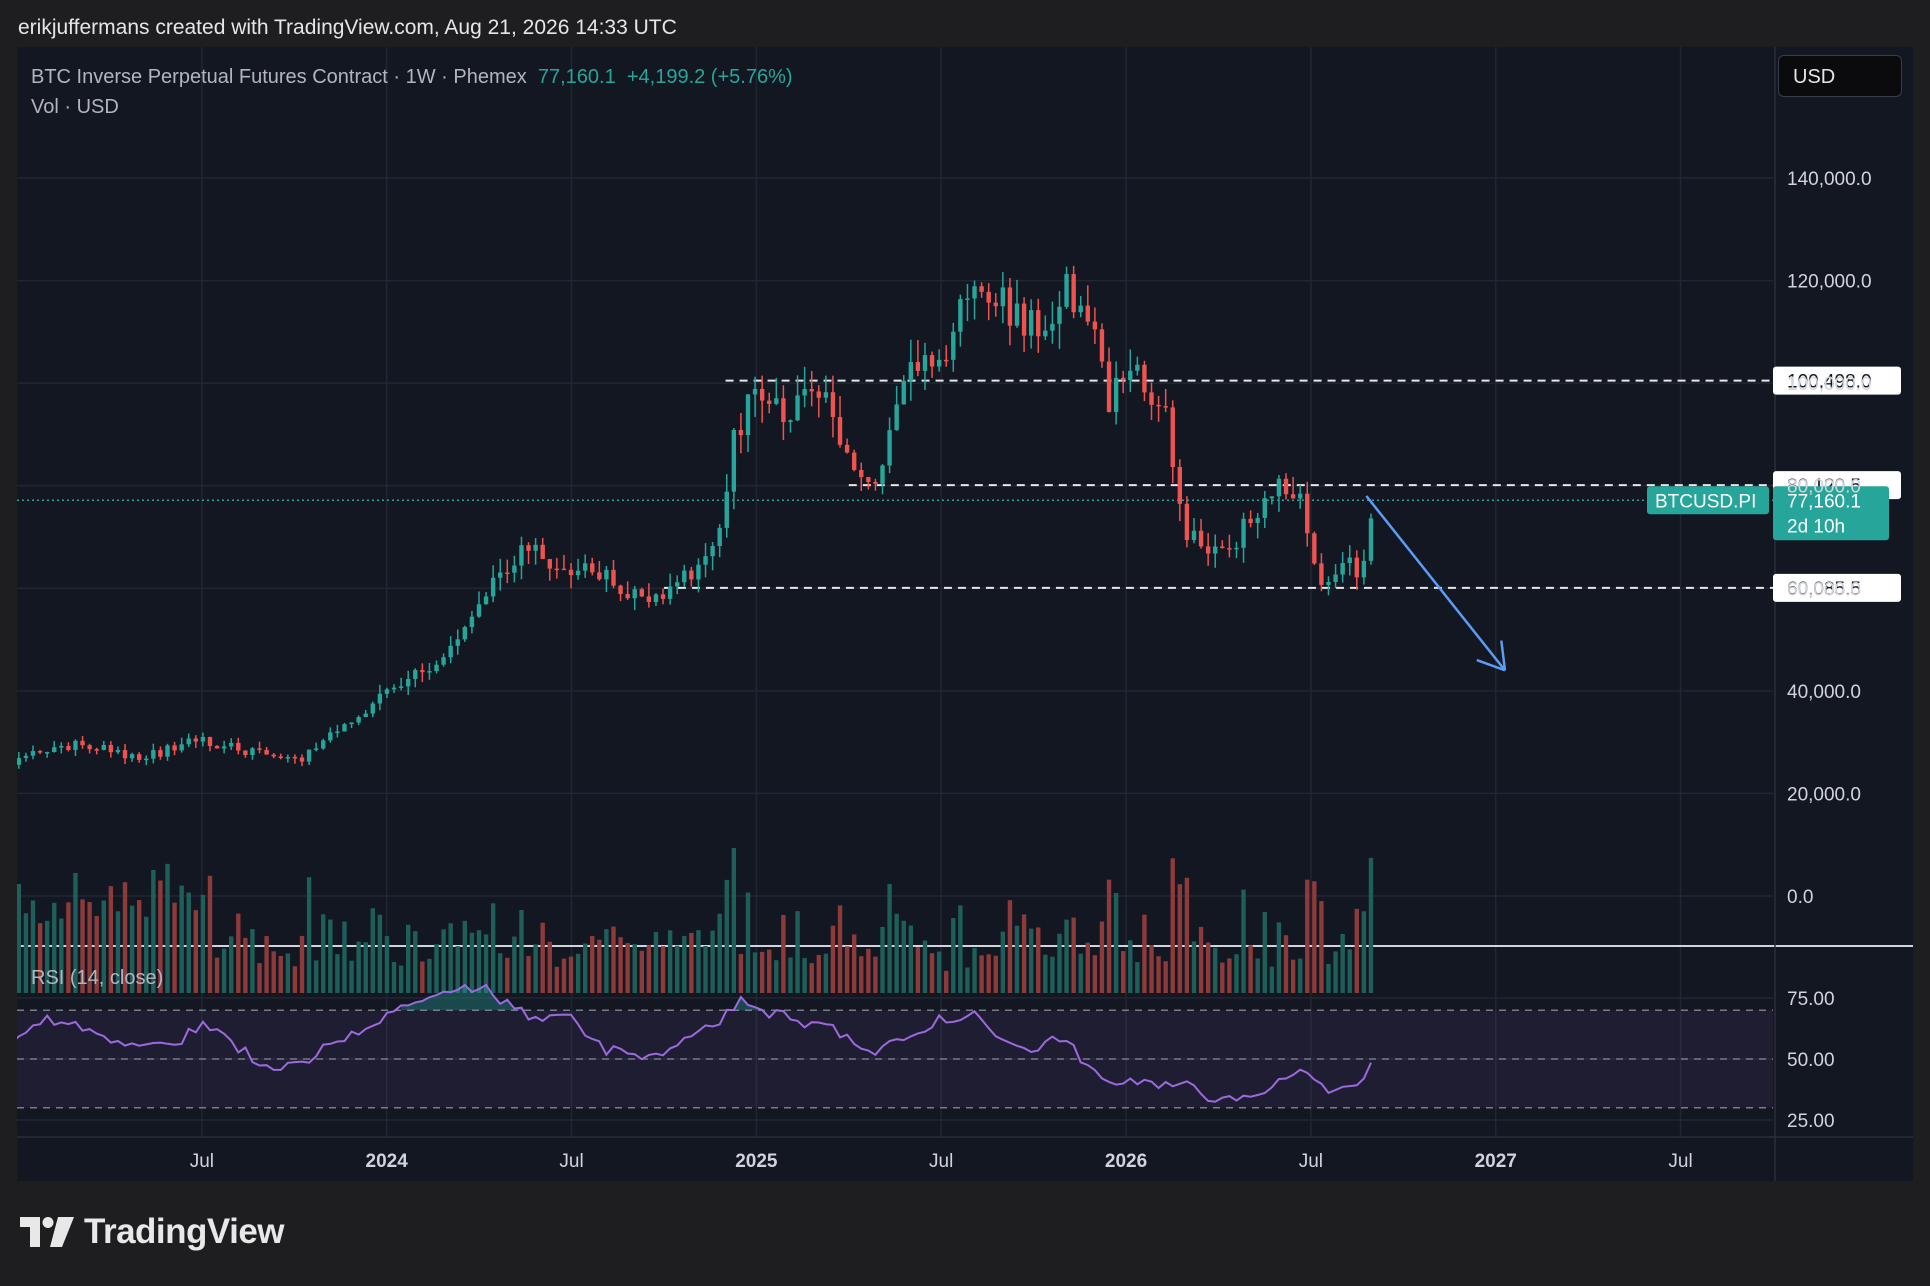 This screenshot has height=1286, width=1930. Describe the element at coordinates (184, 1231) in the screenshot. I see `brand-name: TradingView` at that location.